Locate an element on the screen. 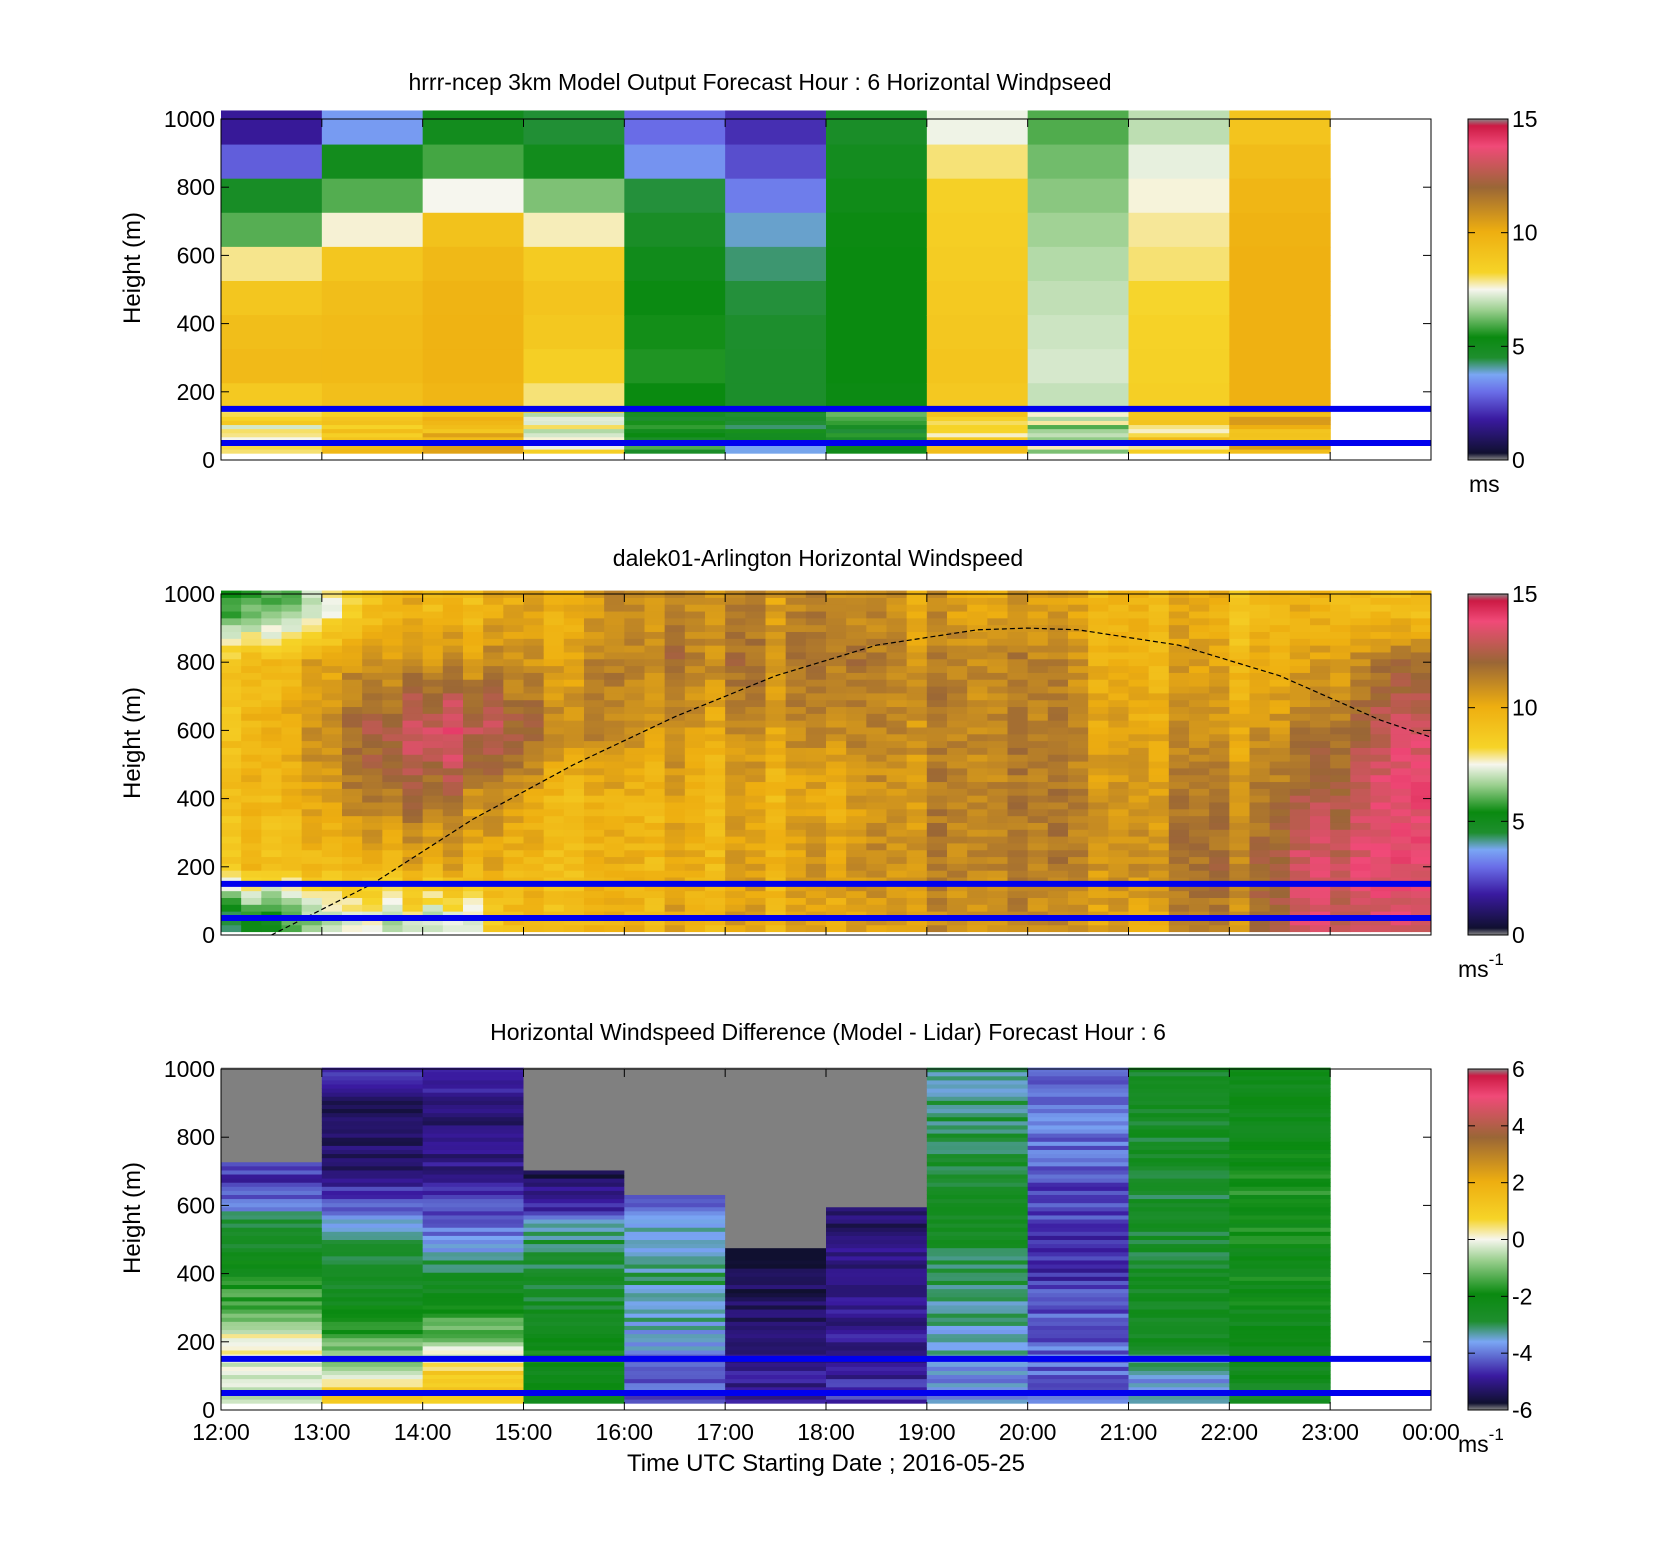  x-tick-label: 21:00 is located at coordinates (1129, 1432).